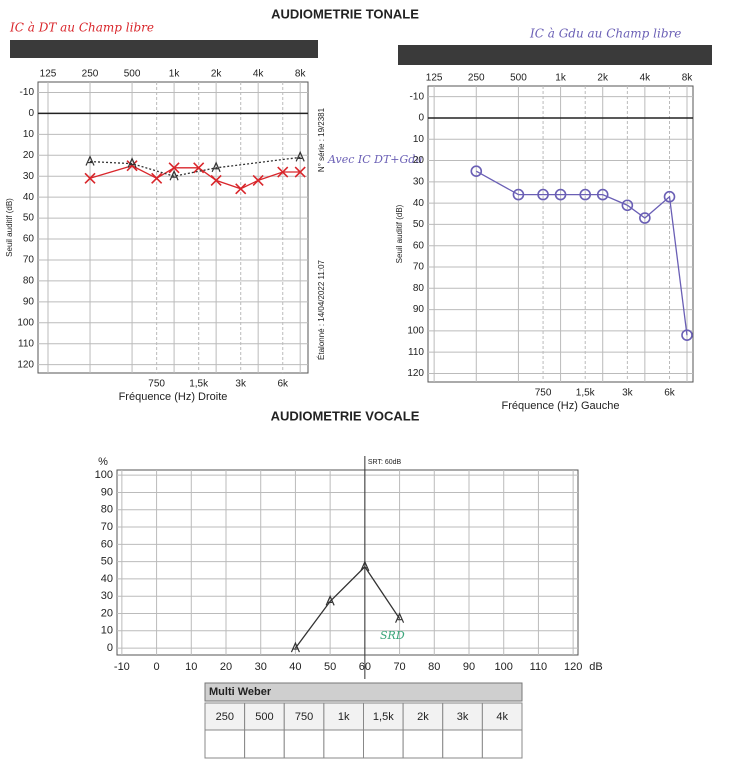 Image resolution: width=740 pixels, height=762 pixels. What do you see at coordinates (419, 203) in the screenshot?
I see `y-tick-label: 40` at bounding box center [419, 203].